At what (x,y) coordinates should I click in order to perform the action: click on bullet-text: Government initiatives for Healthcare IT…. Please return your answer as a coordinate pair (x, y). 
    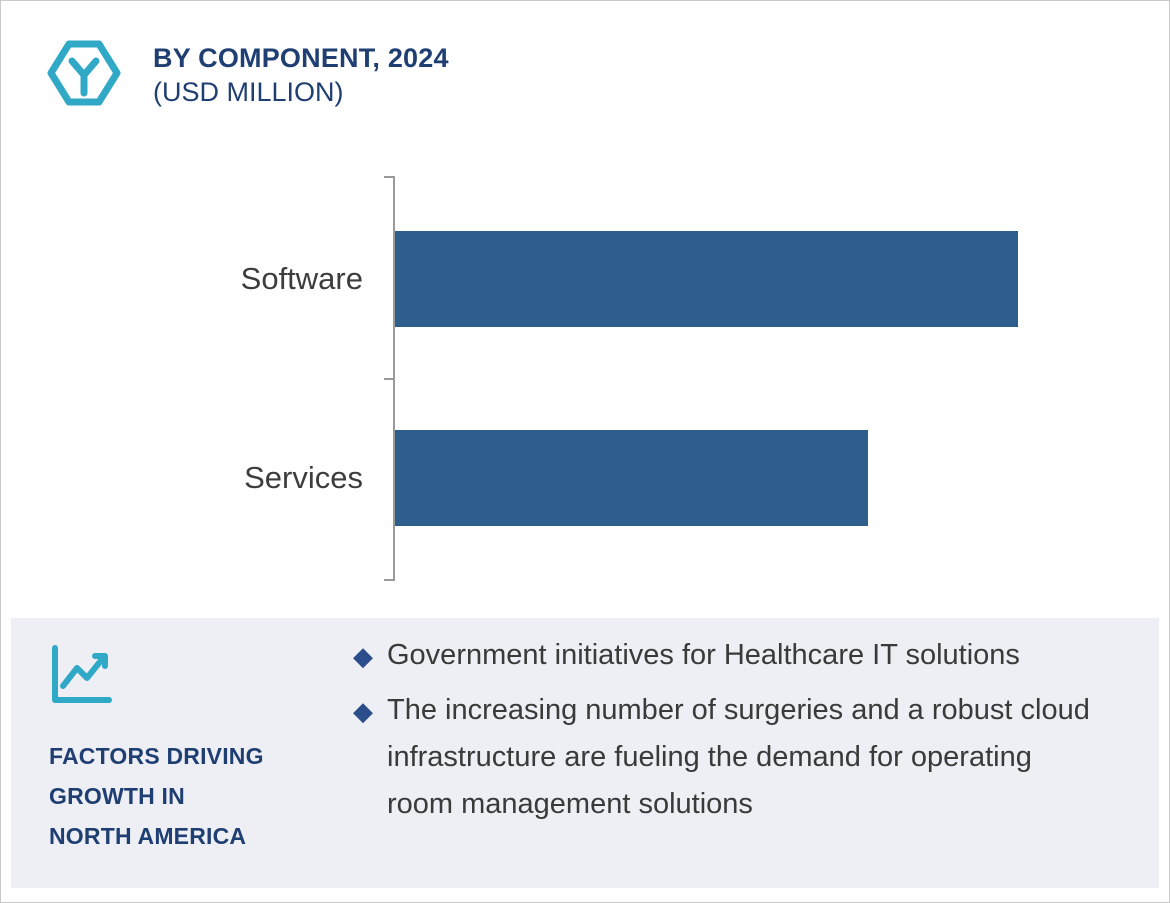
    Looking at the image, I should click on (703, 655).